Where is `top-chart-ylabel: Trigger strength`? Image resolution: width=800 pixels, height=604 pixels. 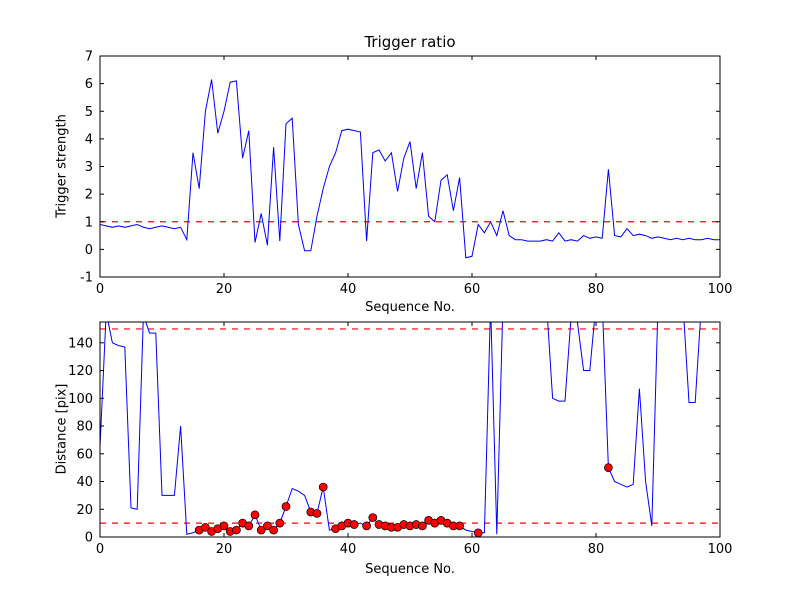 top-chart-ylabel: Trigger strength is located at coordinates (62, 166).